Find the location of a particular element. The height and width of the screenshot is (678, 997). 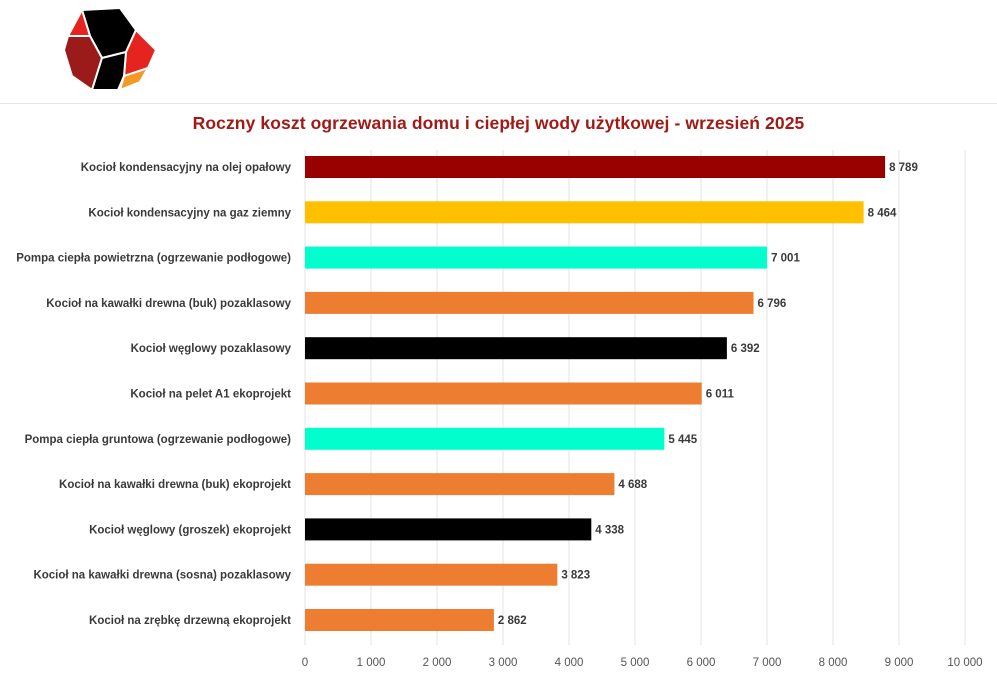

category-label: Kocioł węglowy pozaklasowy is located at coordinates (211, 349).